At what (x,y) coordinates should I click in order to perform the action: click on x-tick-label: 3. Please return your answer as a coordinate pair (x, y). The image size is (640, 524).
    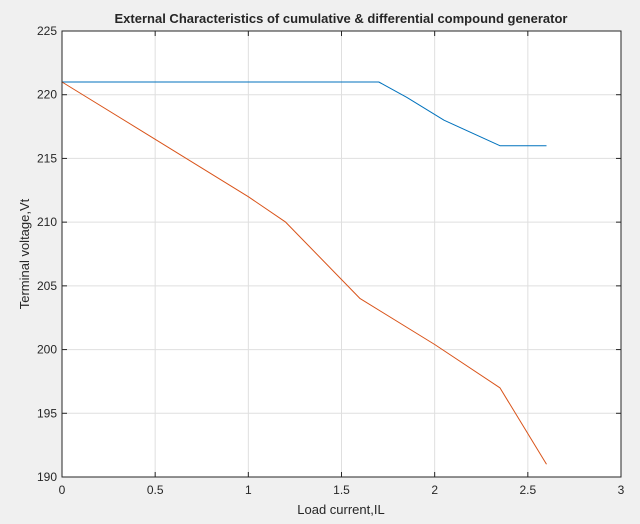
    Looking at the image, I should click on (621, 490).